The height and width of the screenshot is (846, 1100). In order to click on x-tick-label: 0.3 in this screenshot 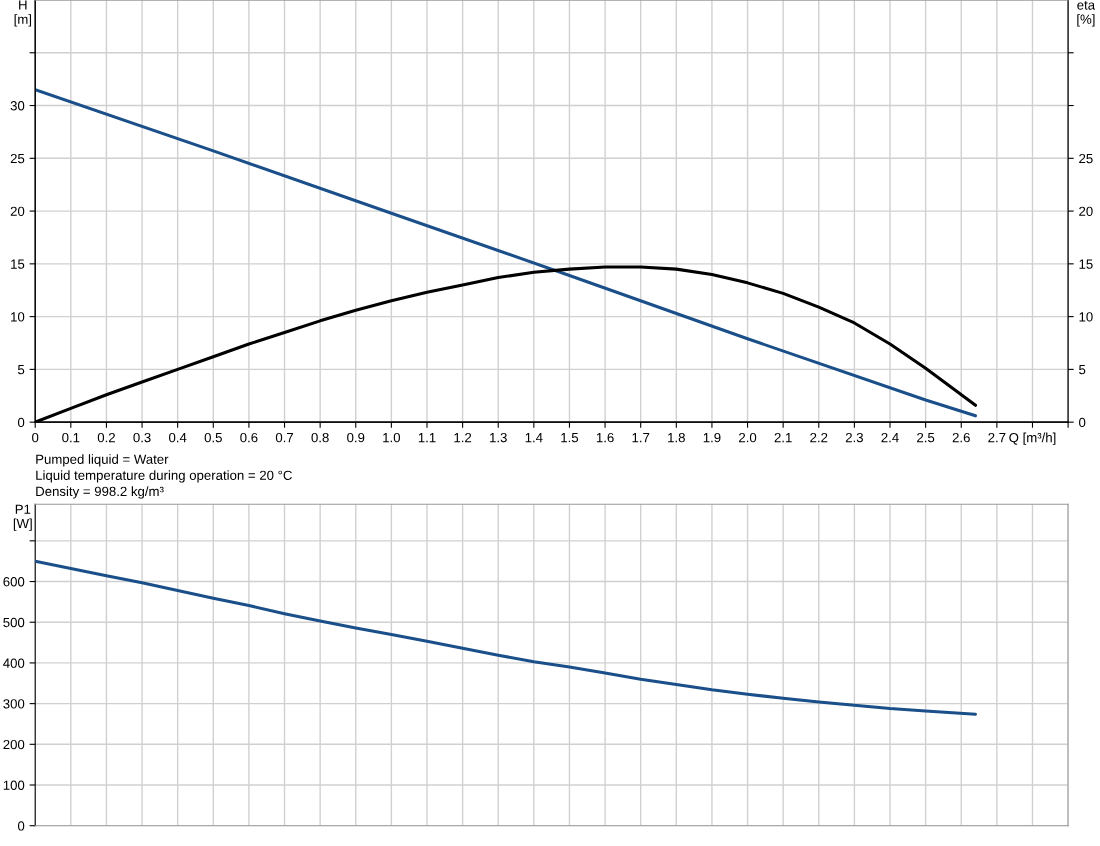, I will do `click(142, 437)`.